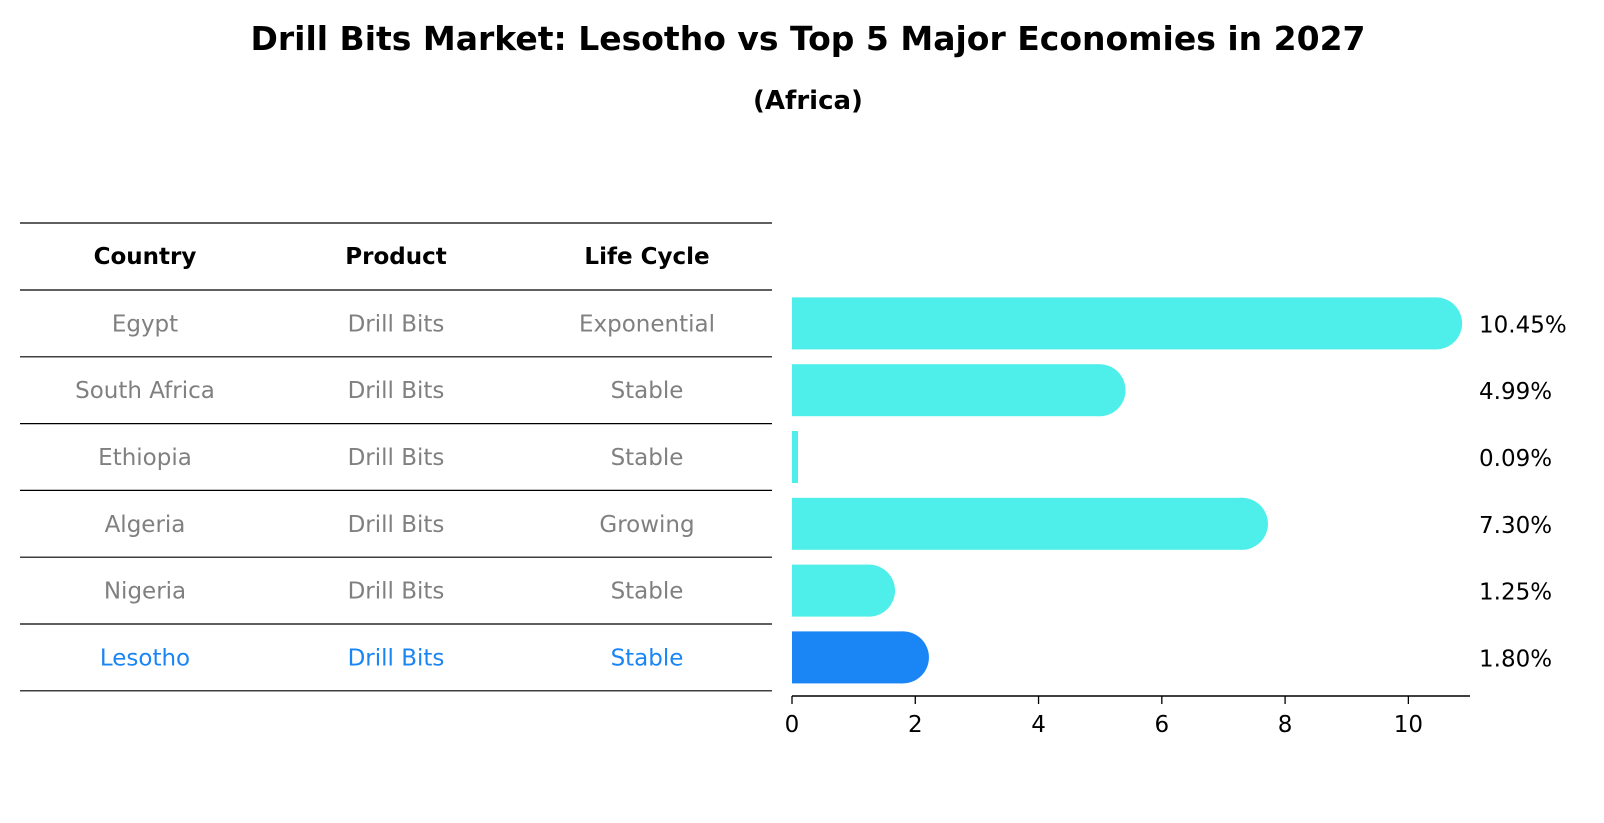 The width and height of the screenshot is (1604, 823). I want to click on bar-egypt, so click(1127, 323).